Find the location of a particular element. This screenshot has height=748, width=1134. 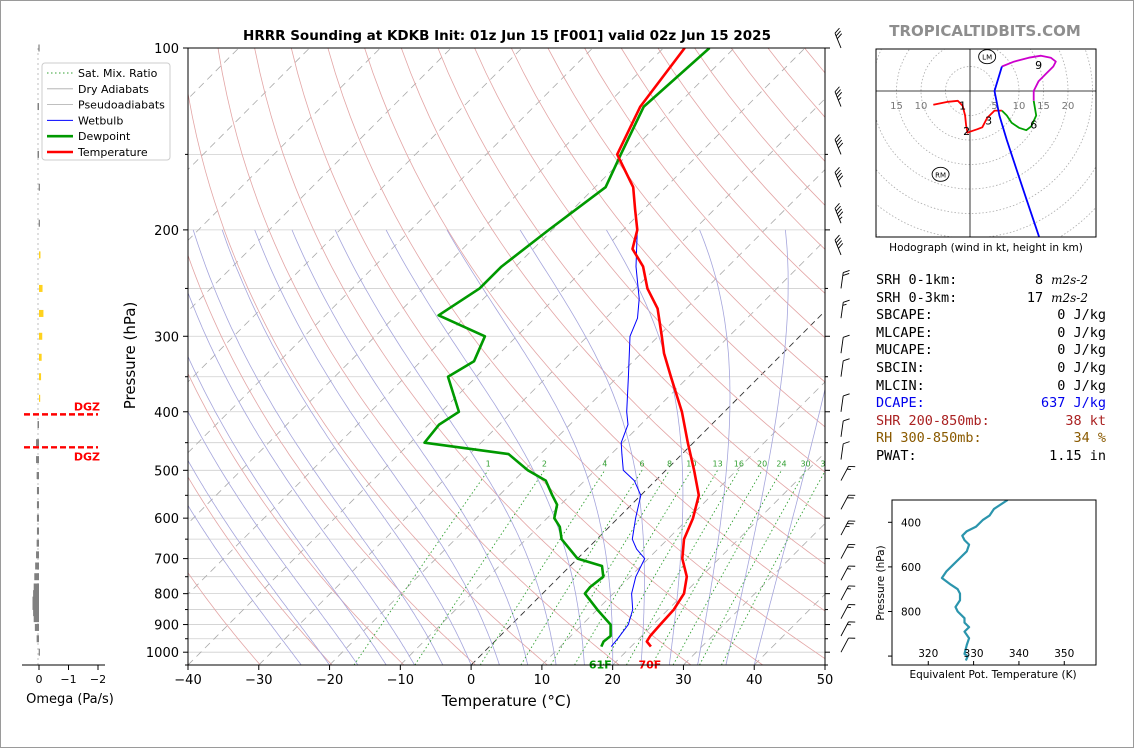

y-tick-label: 400 is located at coordinates (166, 413).